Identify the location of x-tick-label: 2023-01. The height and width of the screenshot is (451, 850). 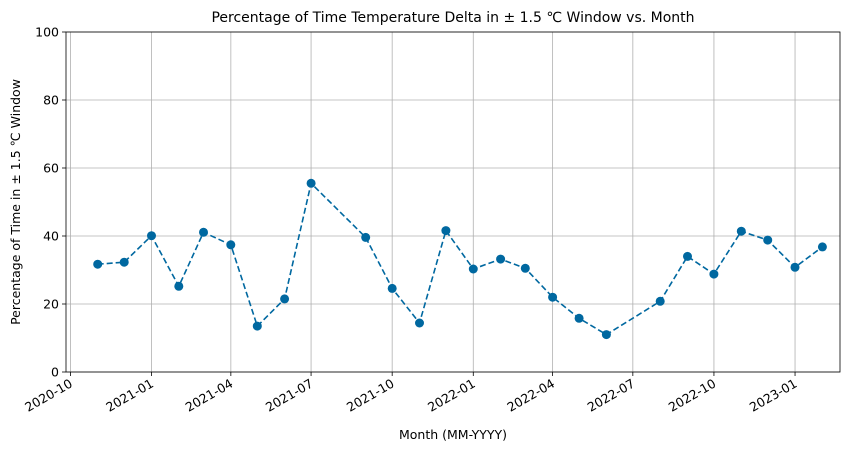
(773, 395).